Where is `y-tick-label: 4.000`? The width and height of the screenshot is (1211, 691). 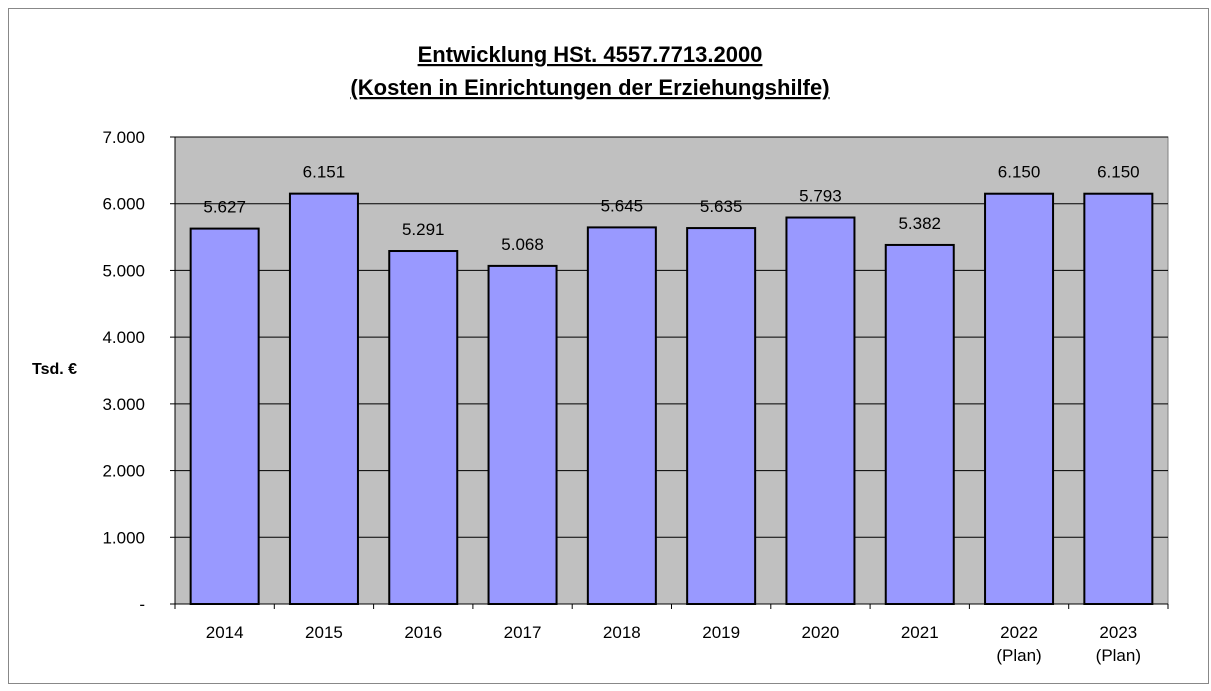
y-tick-label: 4.000 is located at coordinates (123, 337).